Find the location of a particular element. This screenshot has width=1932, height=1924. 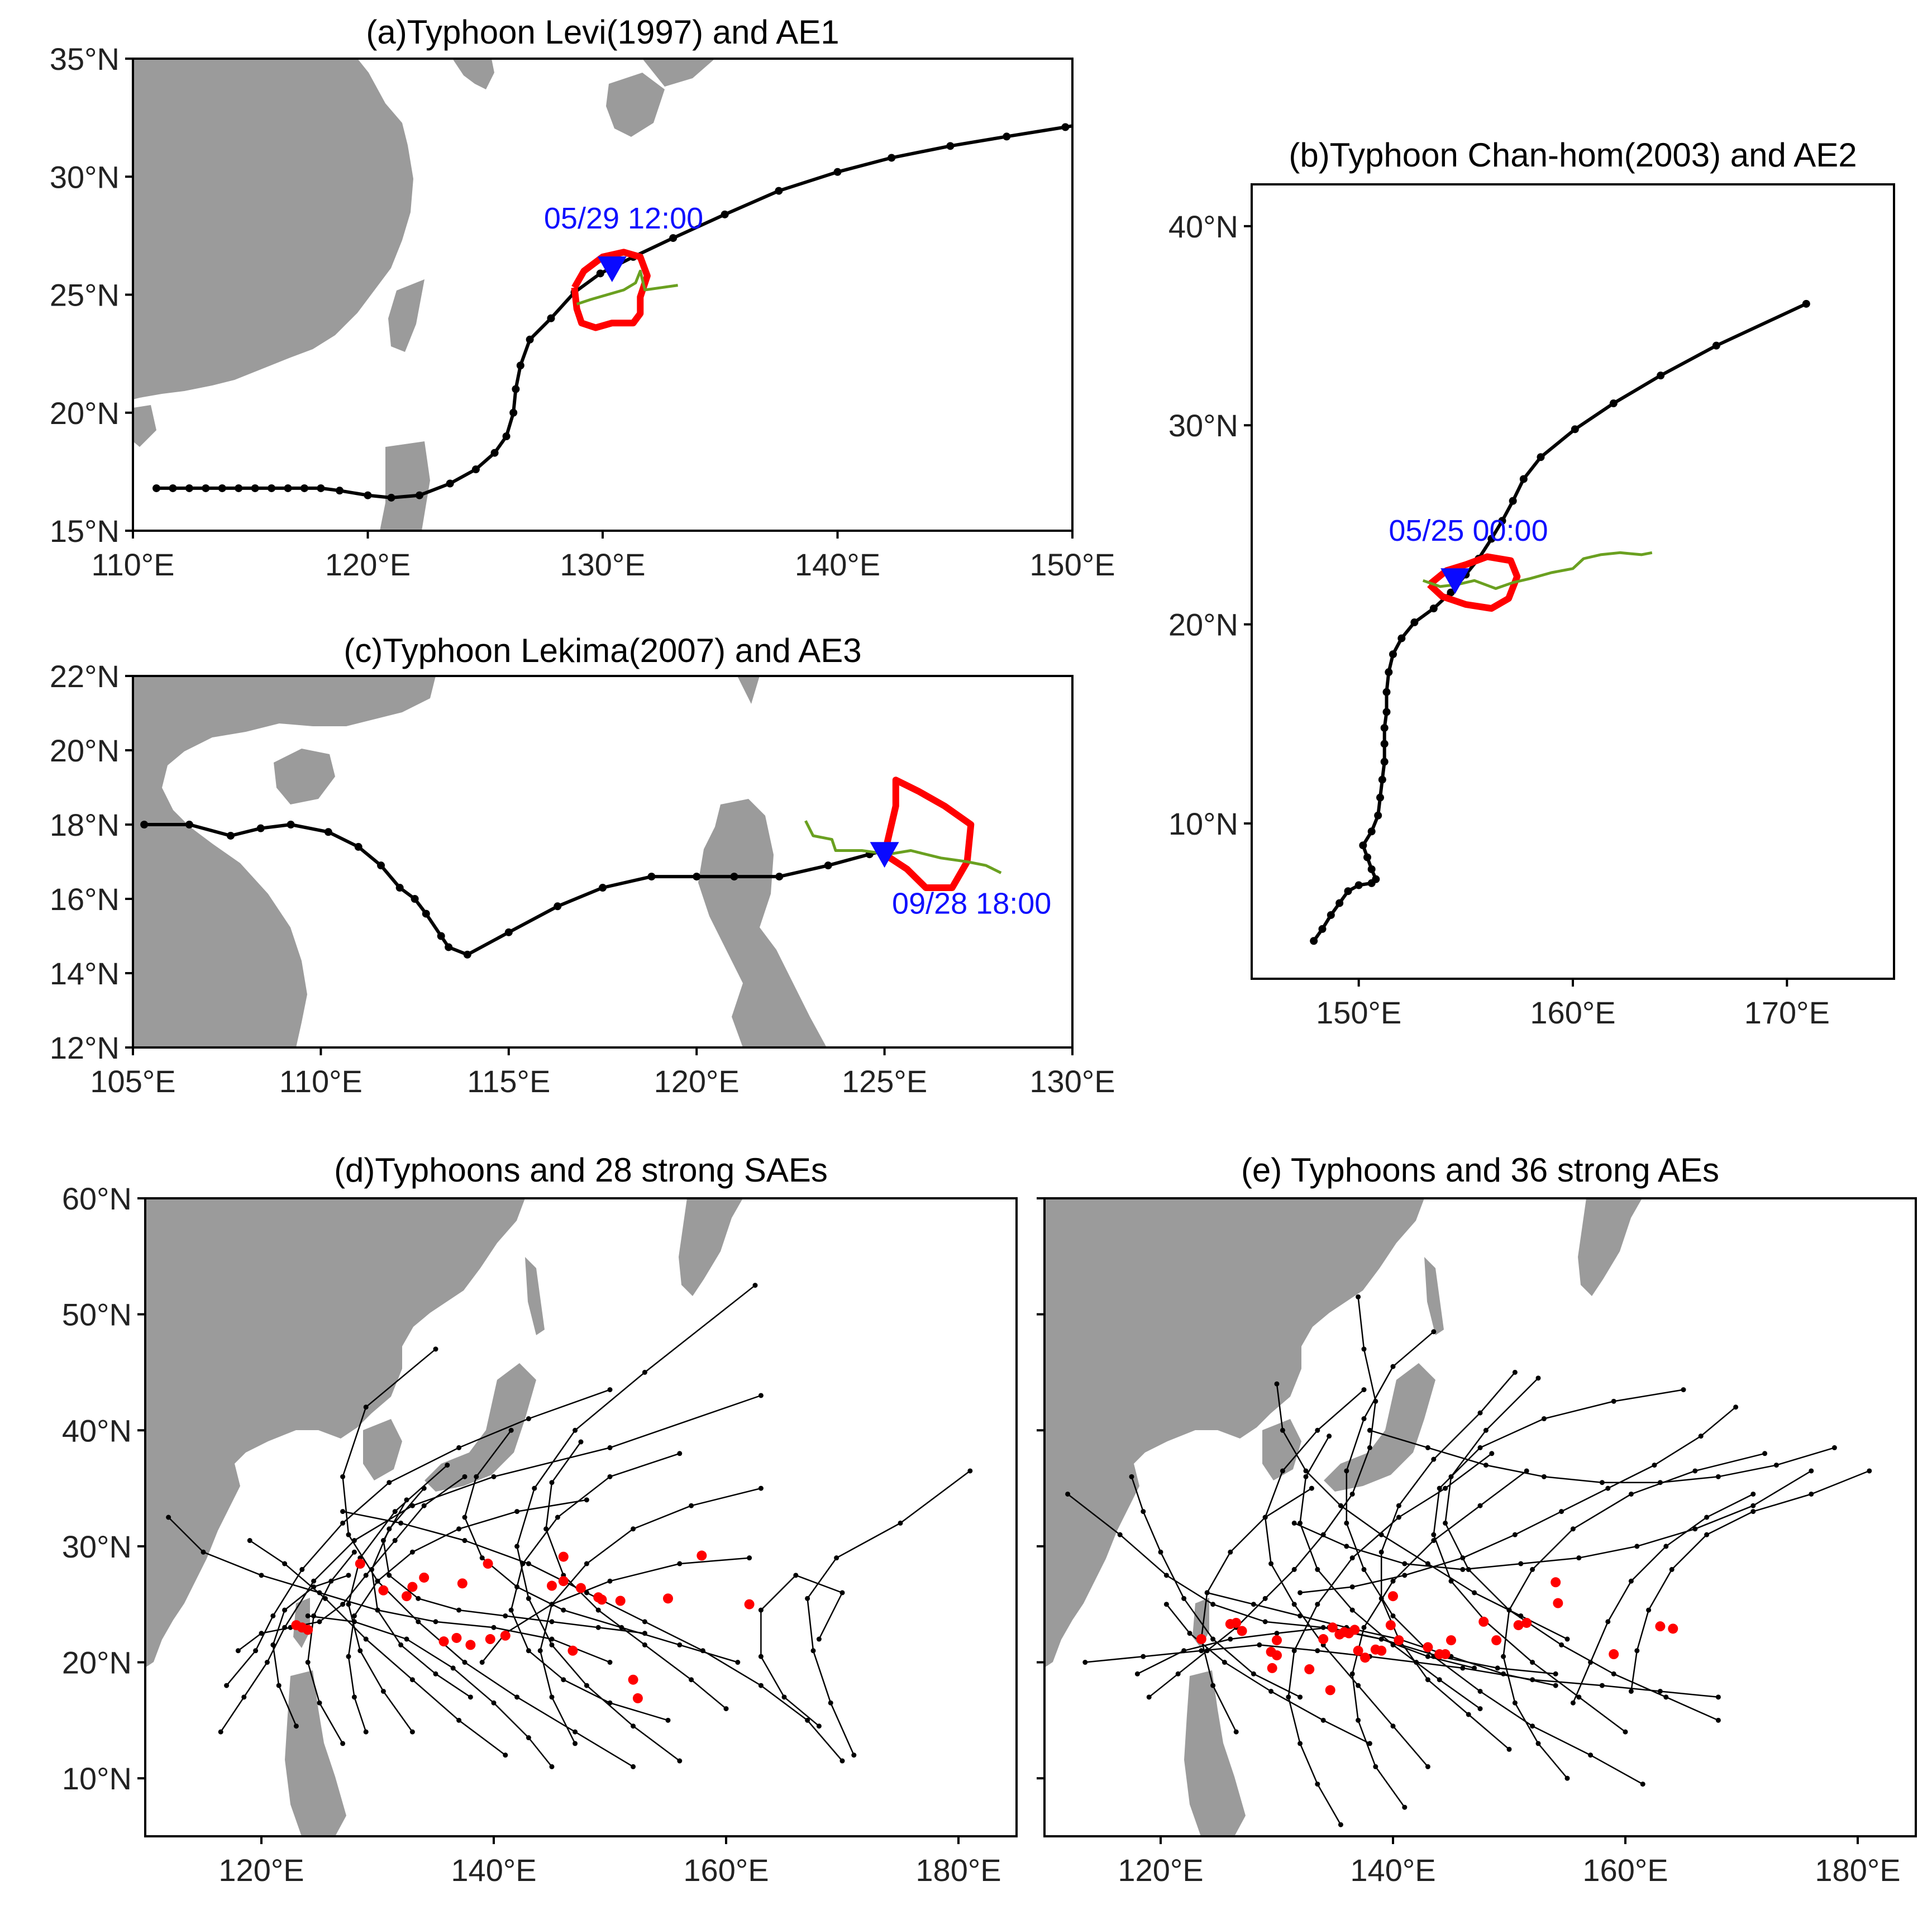

x-tick-label: 120°E is located at coordinates (1160, 1870).